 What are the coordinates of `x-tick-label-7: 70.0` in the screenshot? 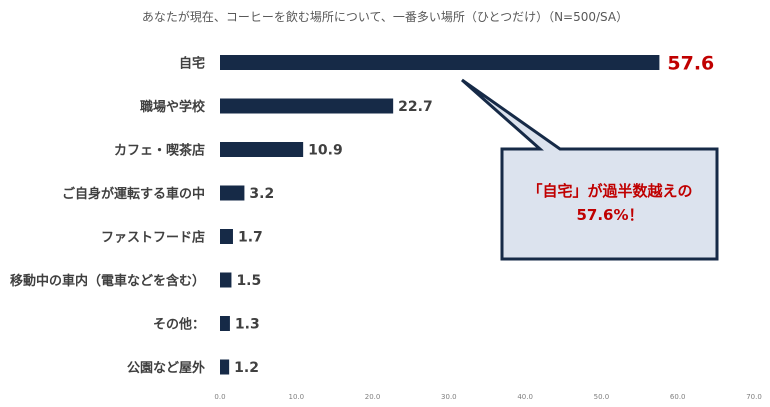 It's located at (754, 397).